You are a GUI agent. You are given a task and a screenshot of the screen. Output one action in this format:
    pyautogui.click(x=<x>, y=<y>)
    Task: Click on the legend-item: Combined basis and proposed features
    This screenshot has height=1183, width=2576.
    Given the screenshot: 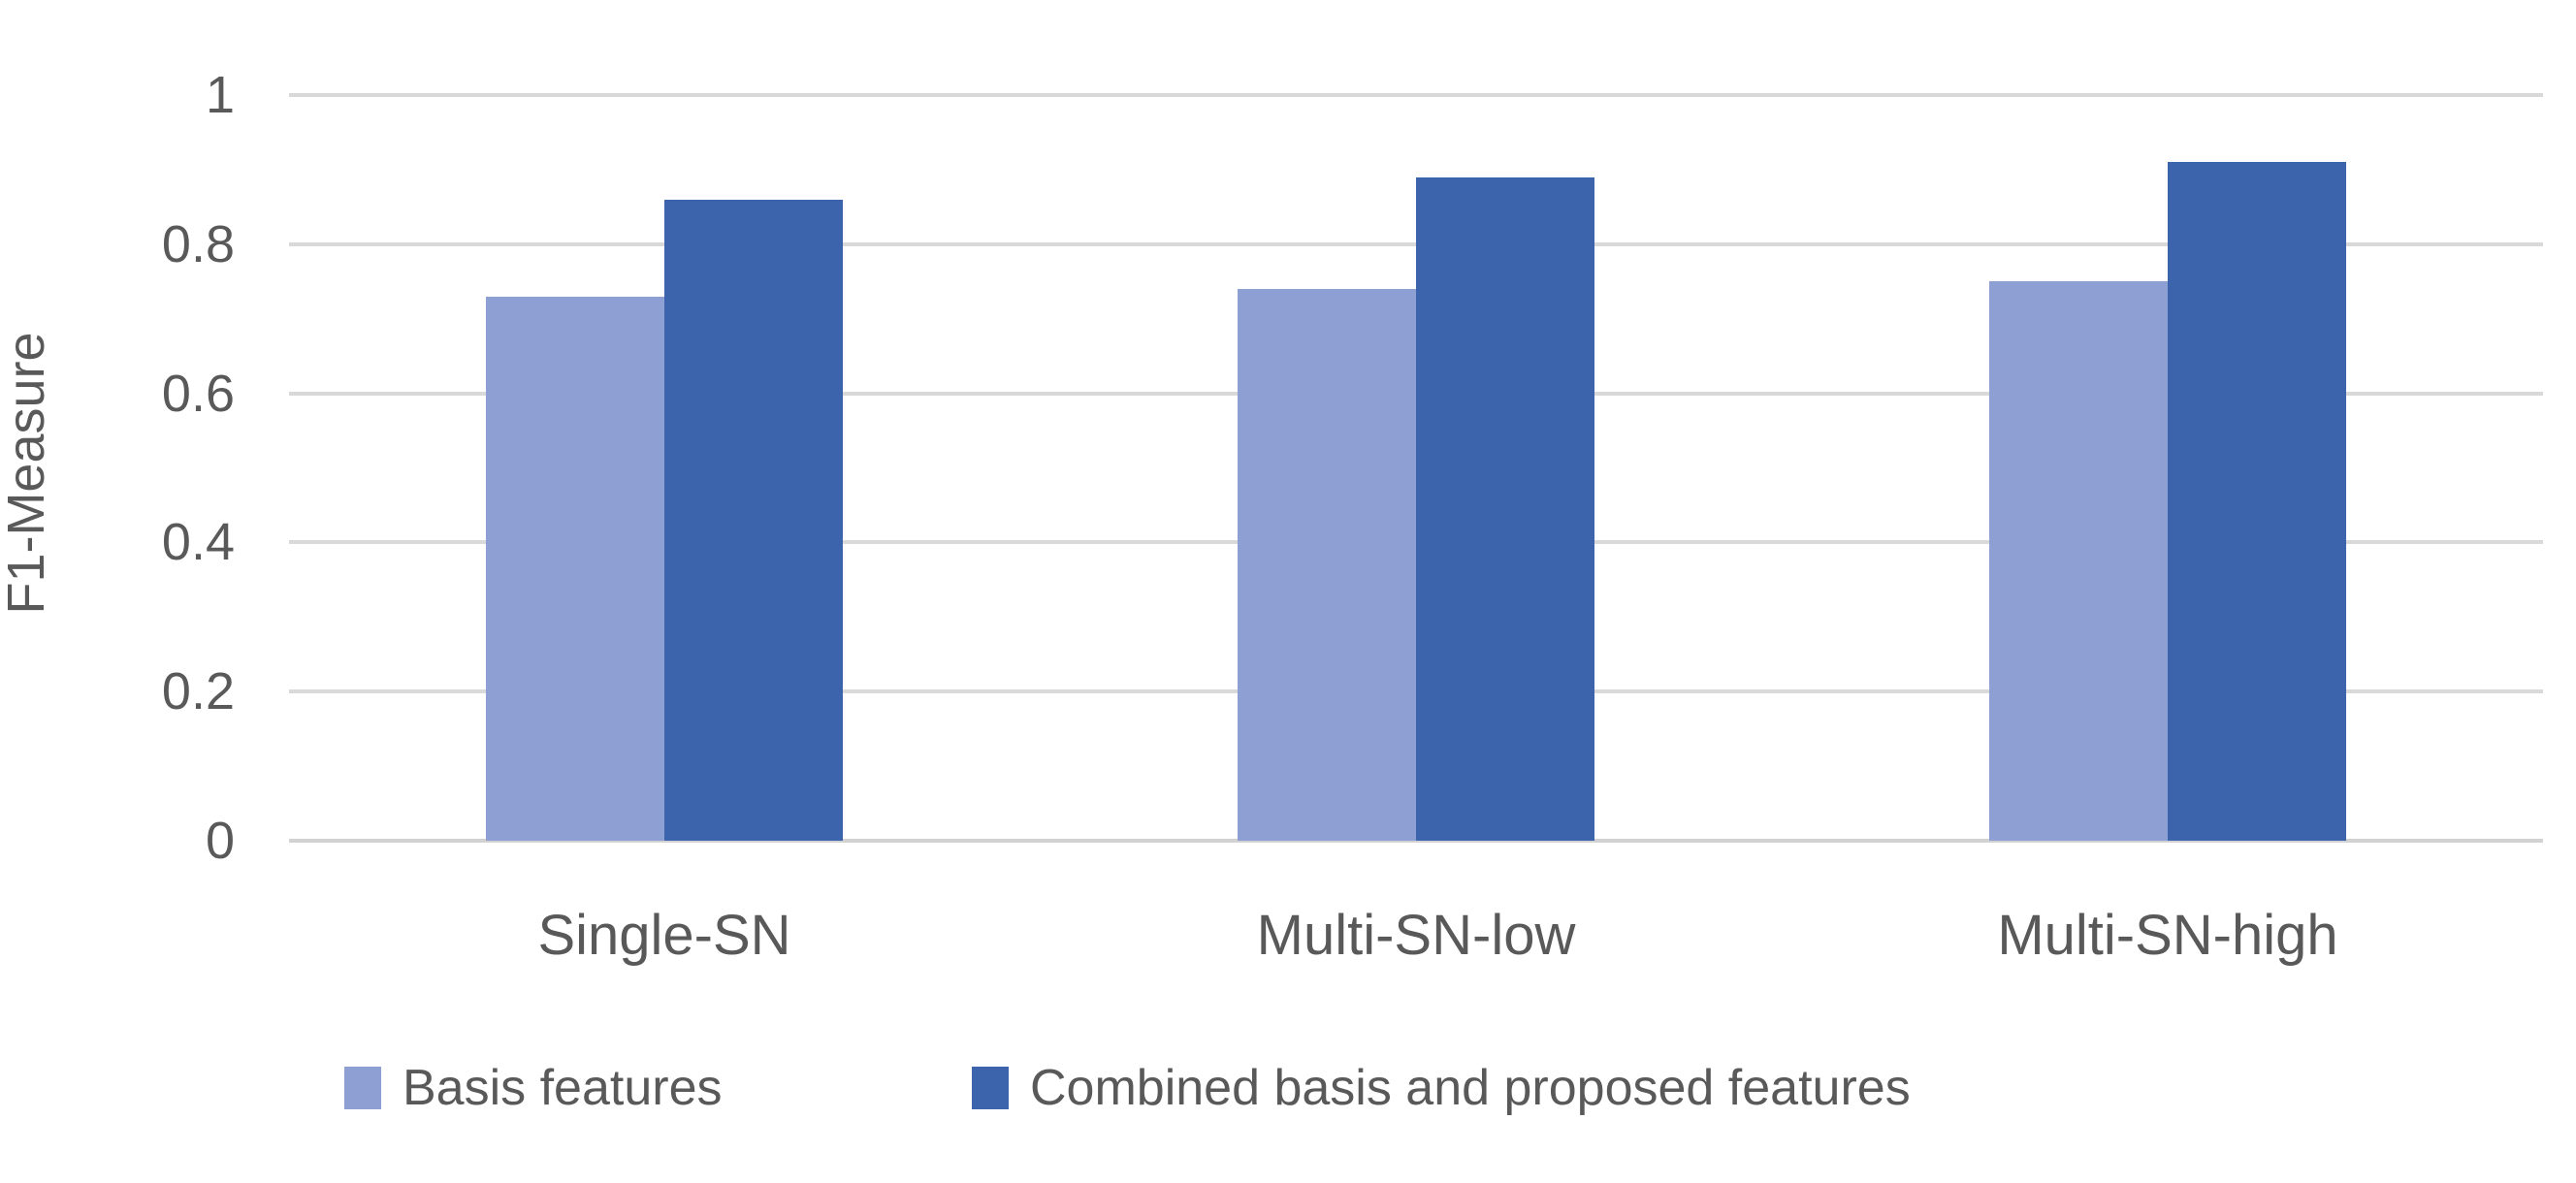 What is the action you would take?
    pyautogui.click(x=1441, y=1088)
    